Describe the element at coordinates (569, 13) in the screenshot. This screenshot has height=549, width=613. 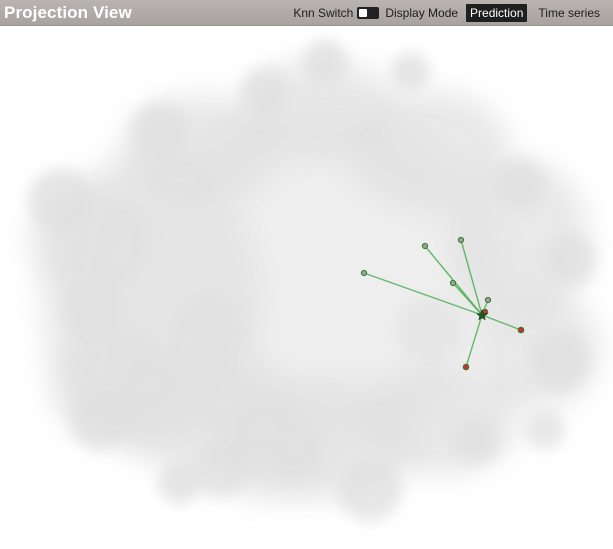
I see `mode-time-series-button: Time series` at that location.